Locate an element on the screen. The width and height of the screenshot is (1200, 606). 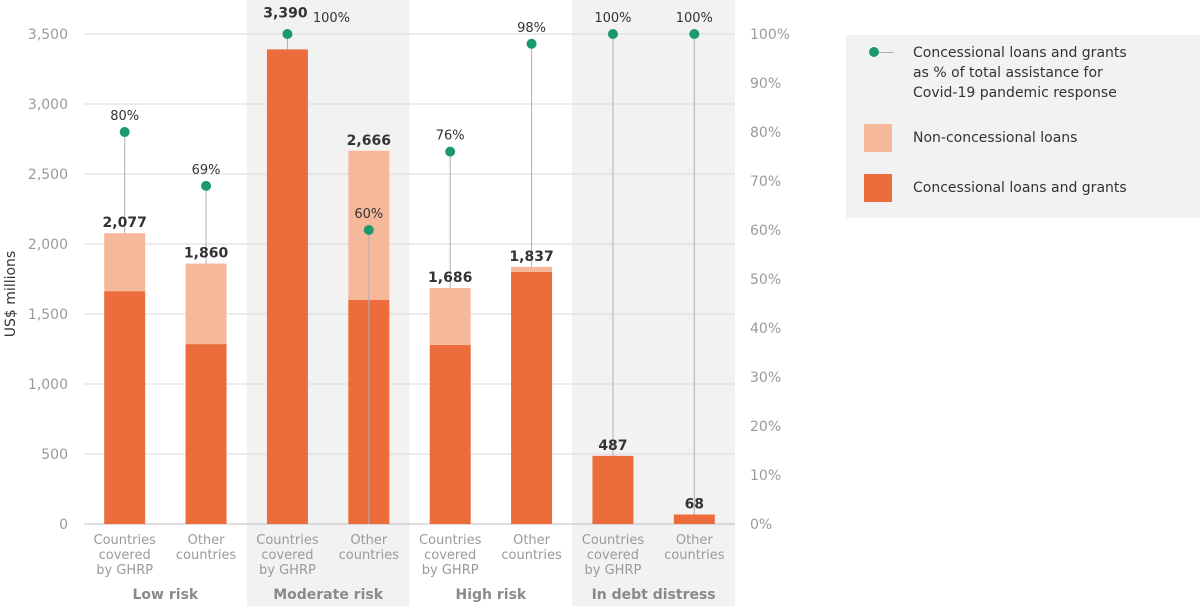
total-label: 2,077 is located at coordinates (125, 223).